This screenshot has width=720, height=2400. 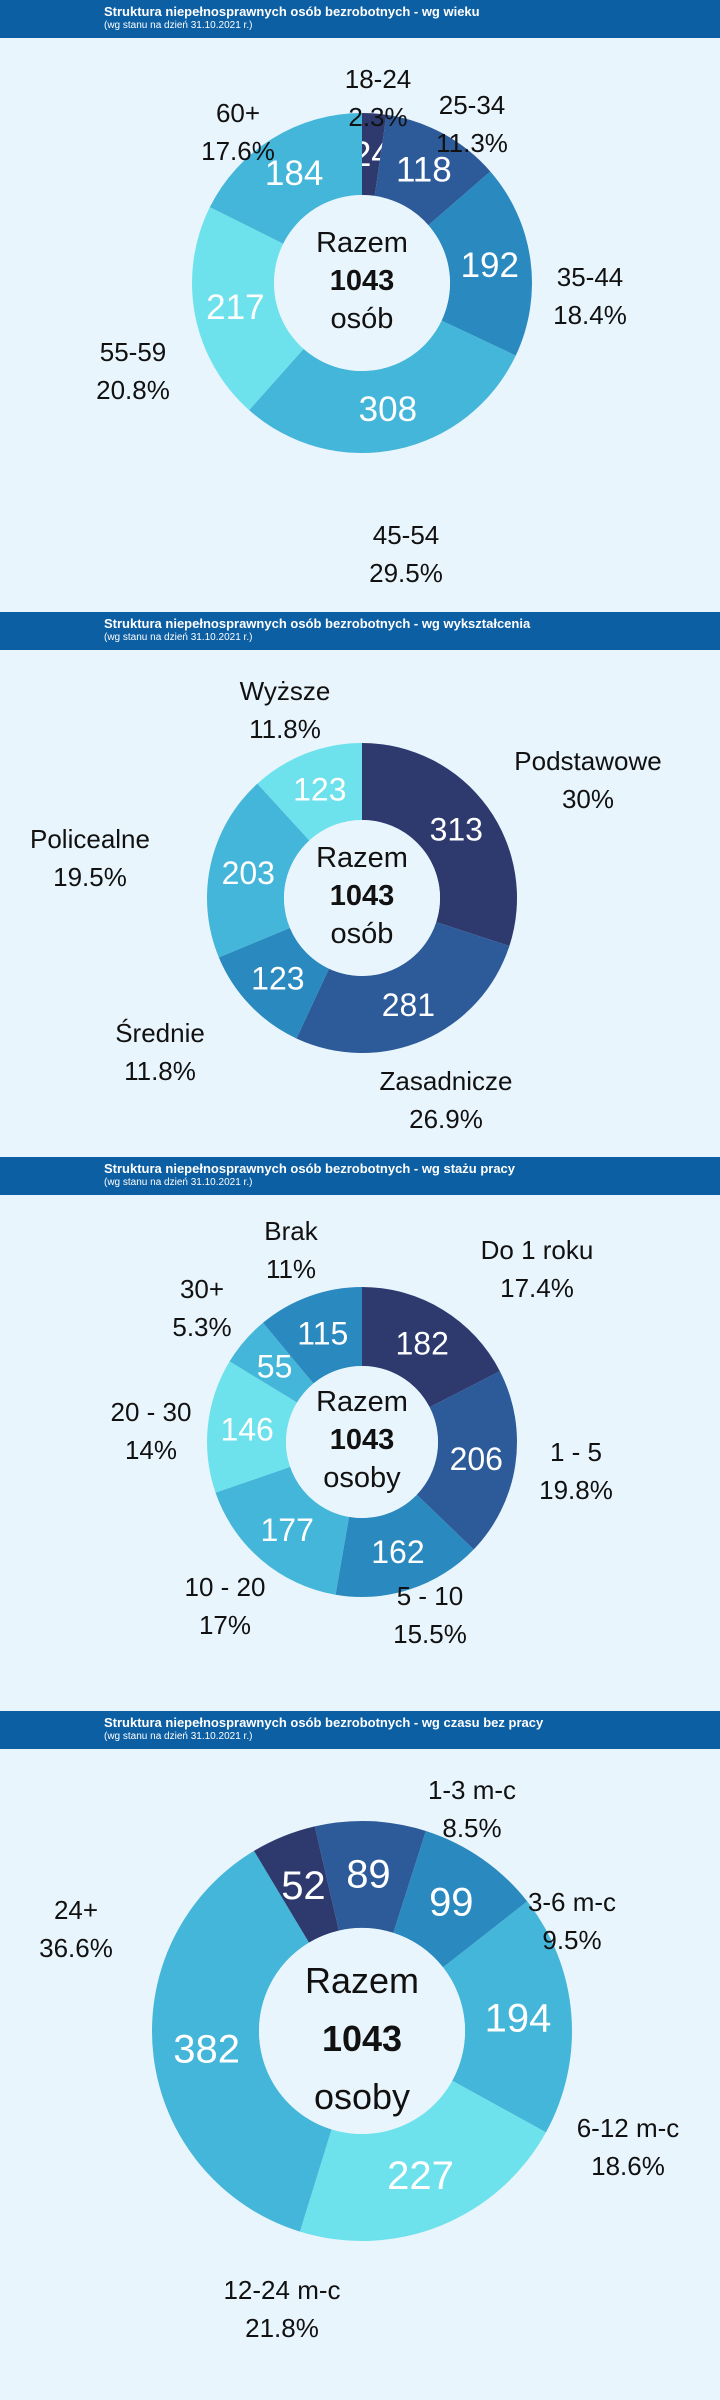 I want to click on slice-label-do-1-roku: Do 1 roku 17.4%, so click(x=537, y=1269).